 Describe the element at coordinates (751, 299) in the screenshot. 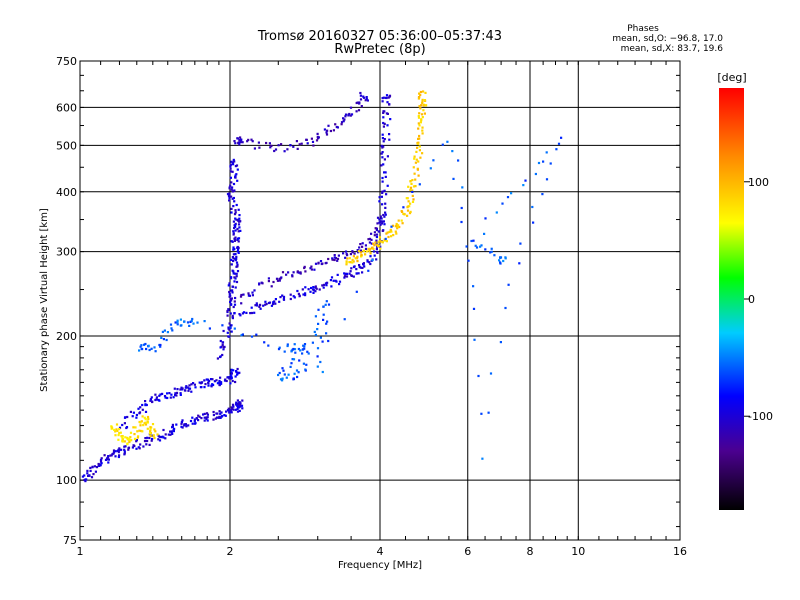

I see `colorbar-tick-label: 0` at that location.